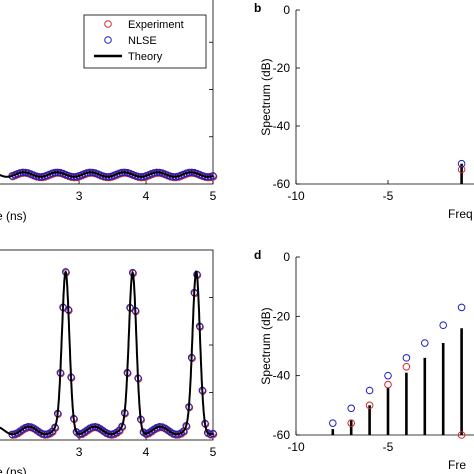  I want to click on panel-b, so click(384, 97).